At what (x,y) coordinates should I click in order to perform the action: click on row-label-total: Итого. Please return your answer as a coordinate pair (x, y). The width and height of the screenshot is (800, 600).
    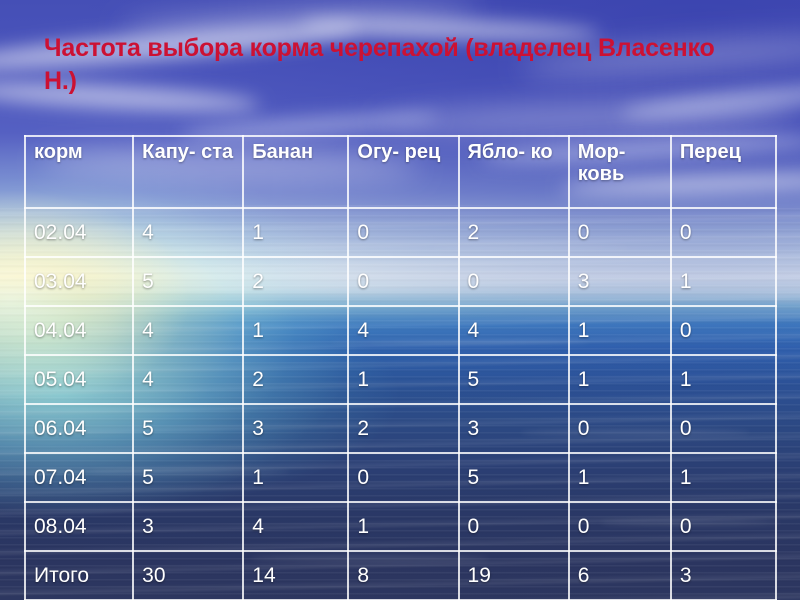
    Looking at the image, I should click on (79, 575).